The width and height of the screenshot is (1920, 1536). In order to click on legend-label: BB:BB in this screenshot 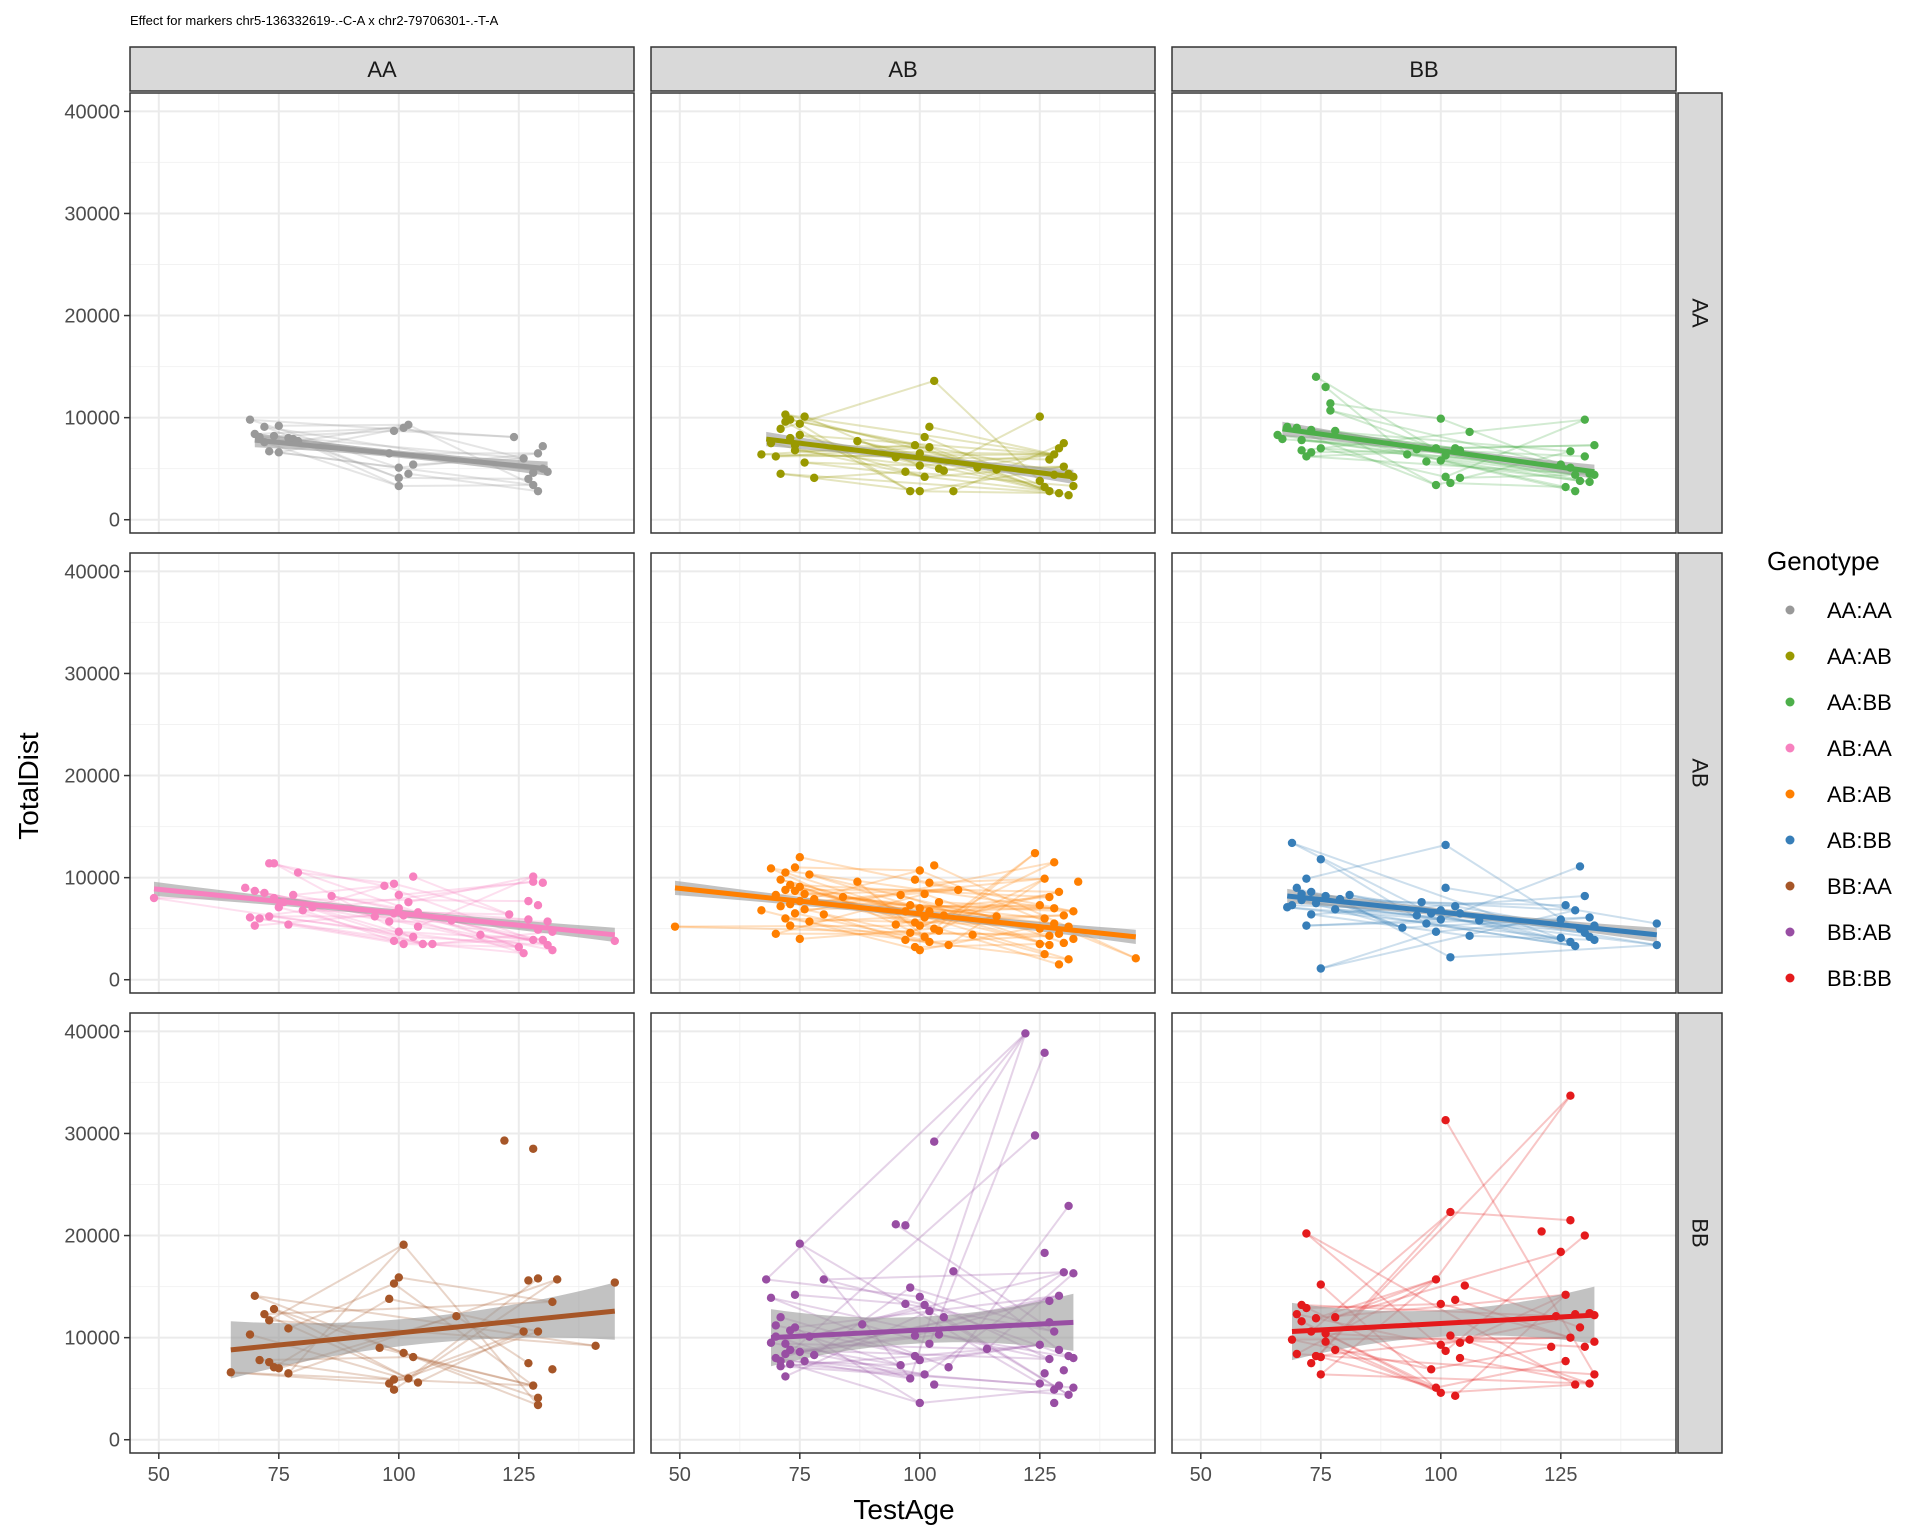, I will do `click(1859, 978)`.